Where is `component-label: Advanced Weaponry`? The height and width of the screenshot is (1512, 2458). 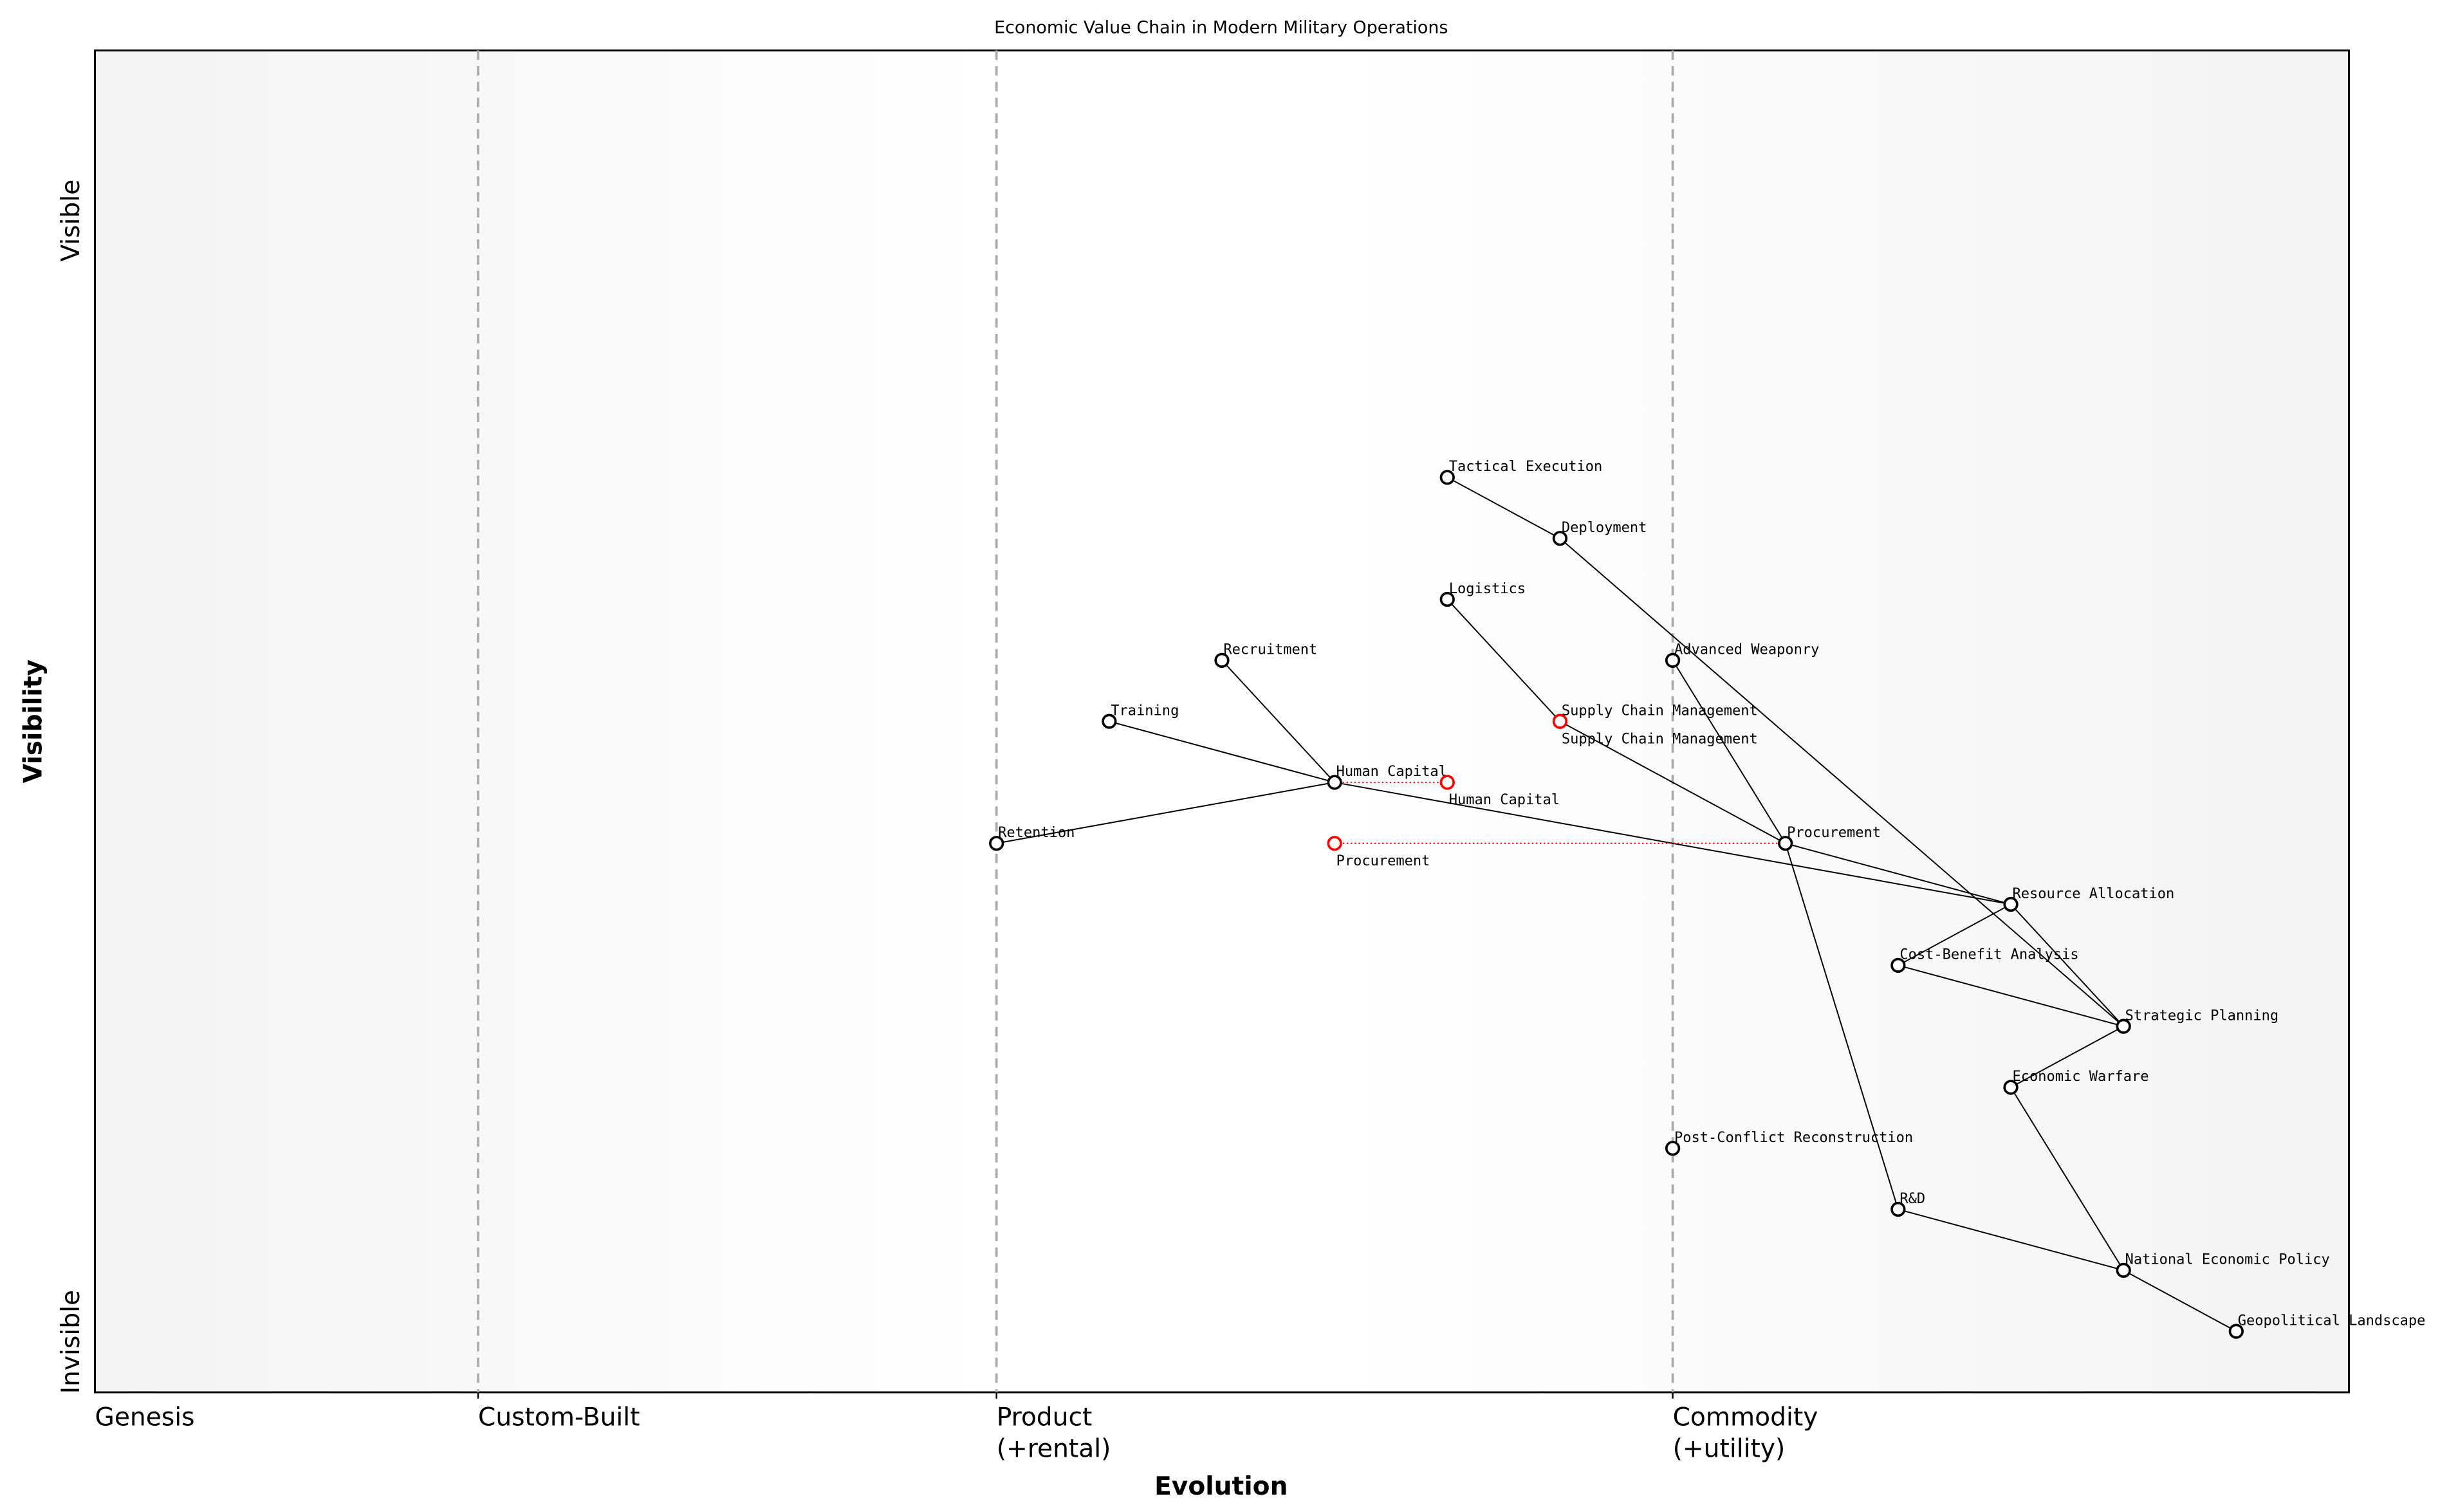
component-label: Advanced Weaponry is located at coordinates (1746, 650).